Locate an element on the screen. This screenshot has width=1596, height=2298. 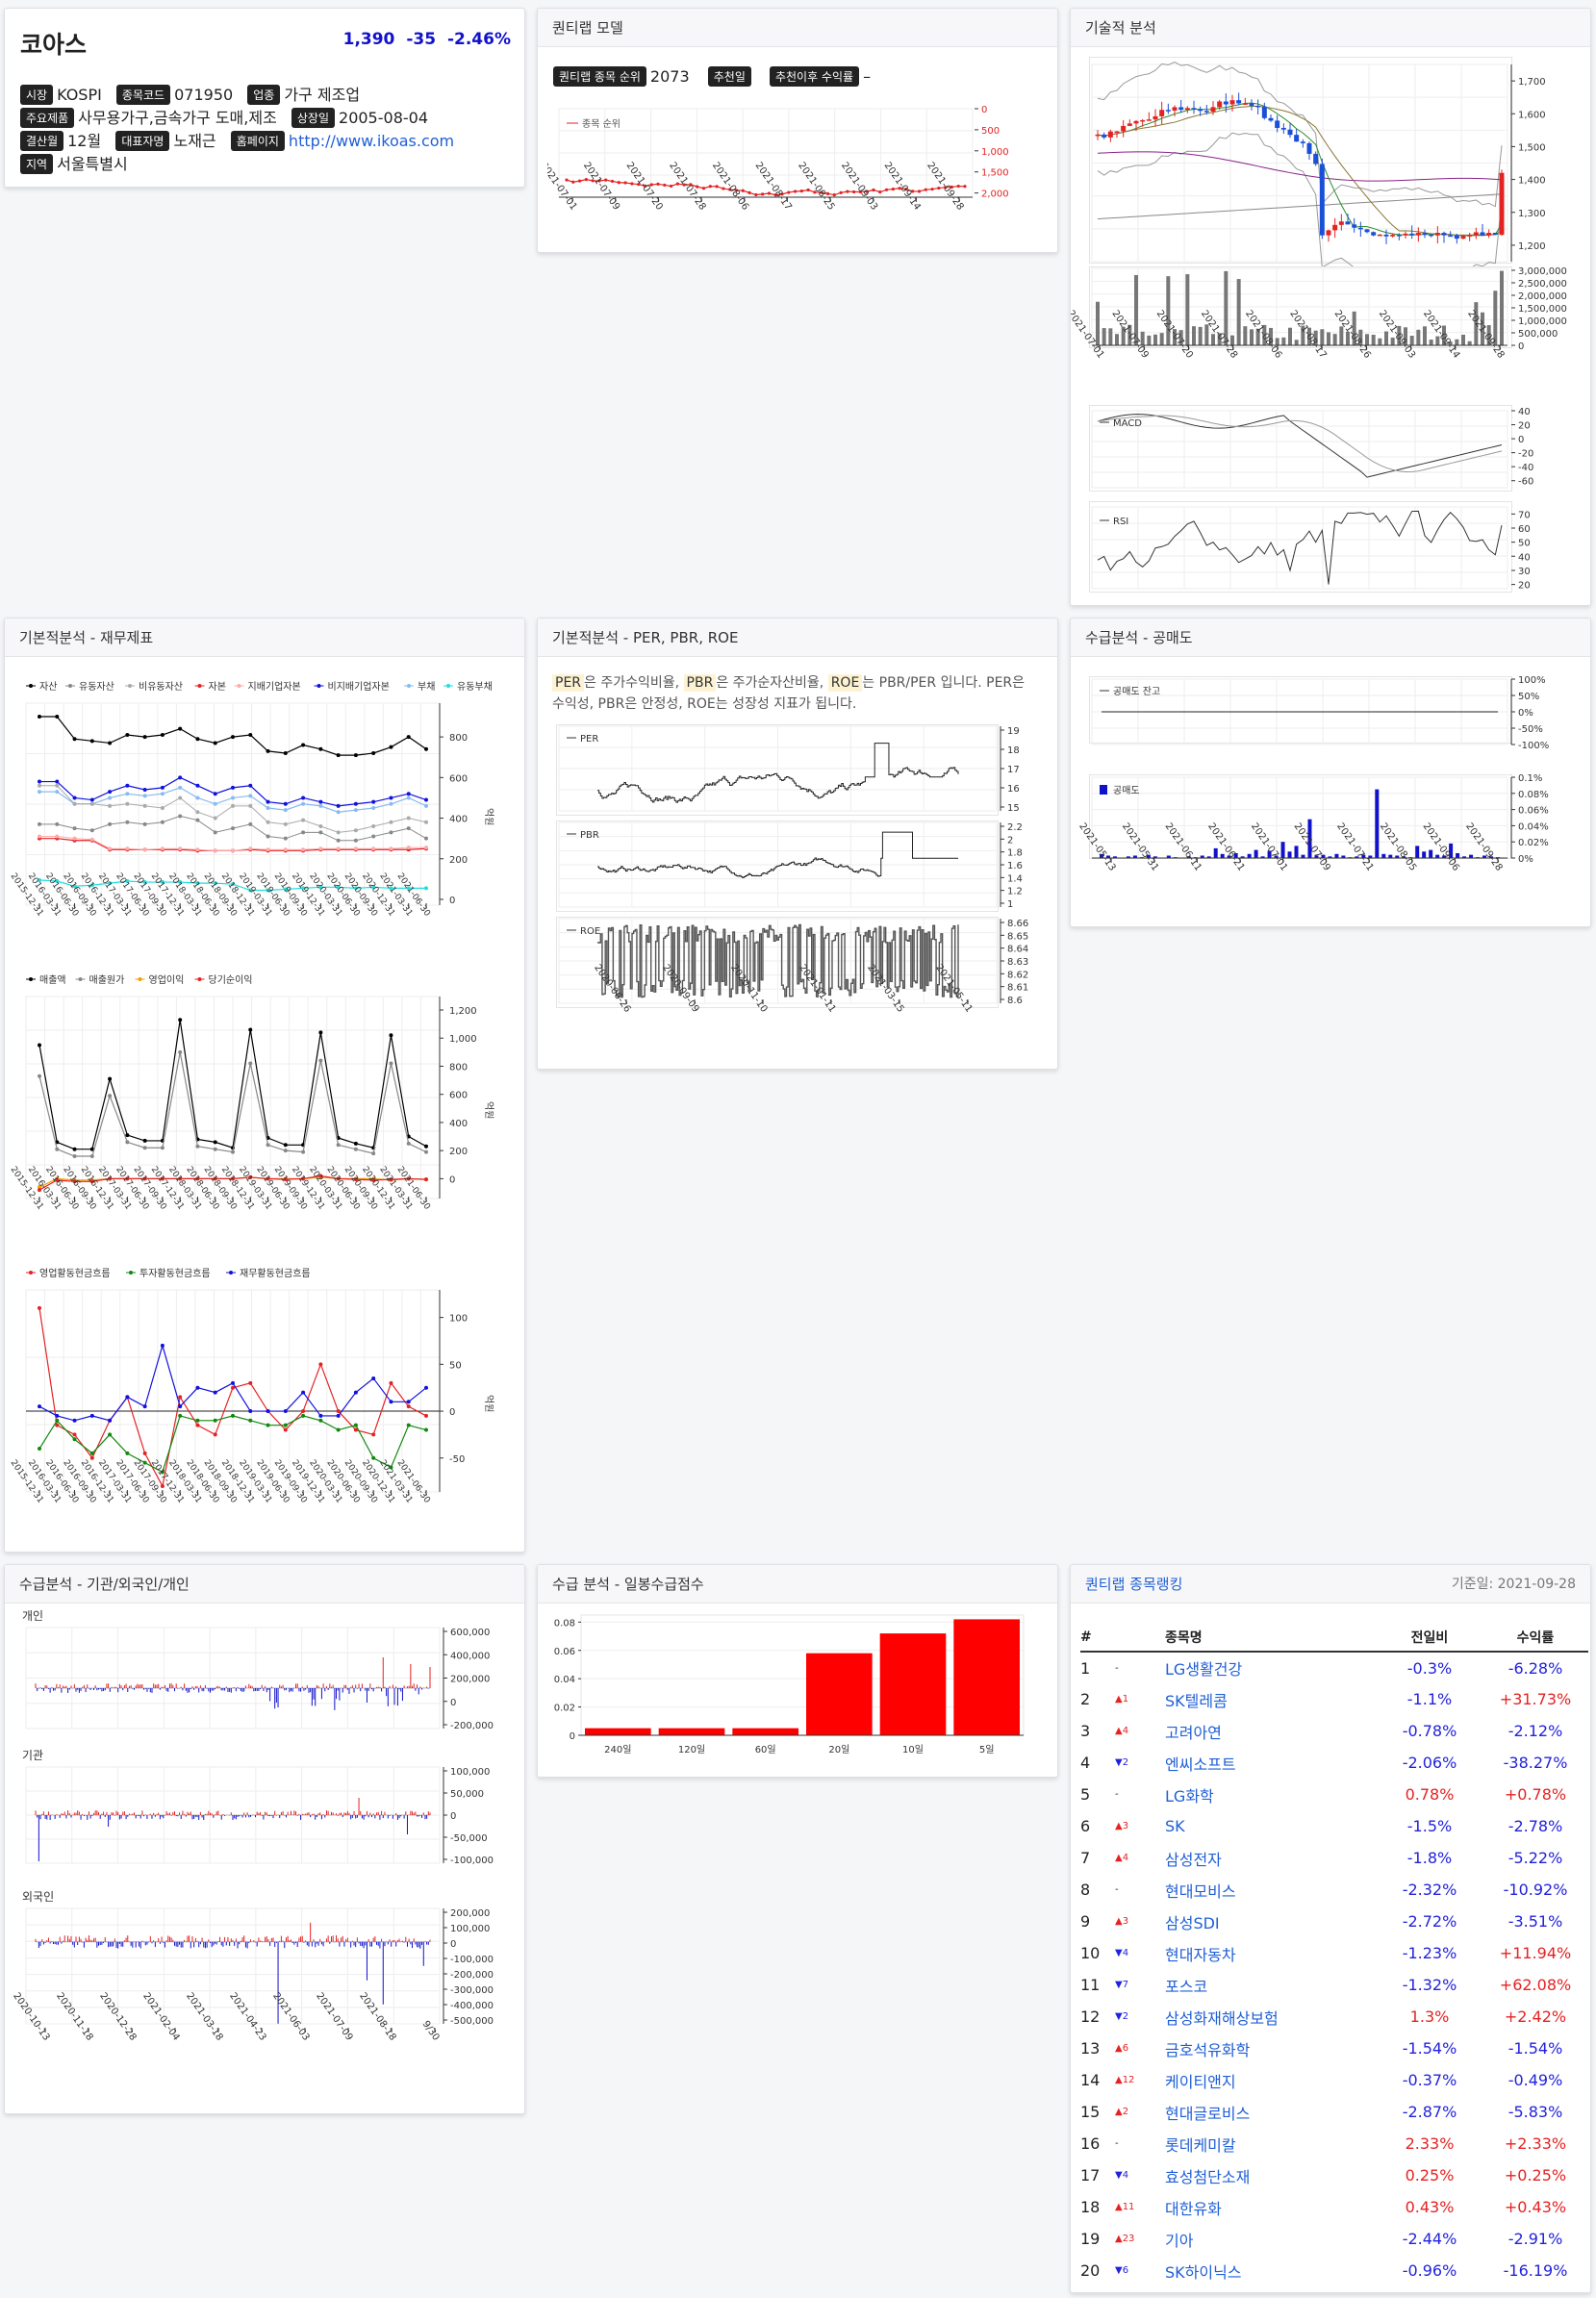
bollinger-upper is located at coordinates (1300, 134).